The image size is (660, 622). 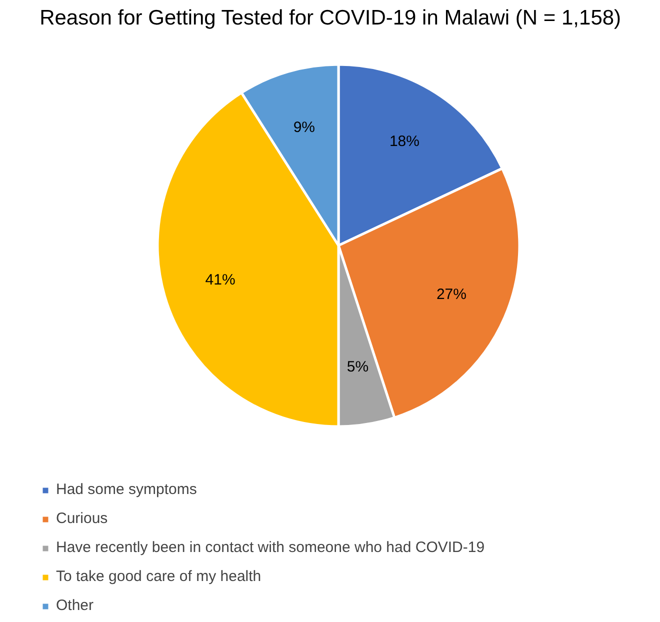 I want to click on legend-label: Curious, so click(x=82, y=518).